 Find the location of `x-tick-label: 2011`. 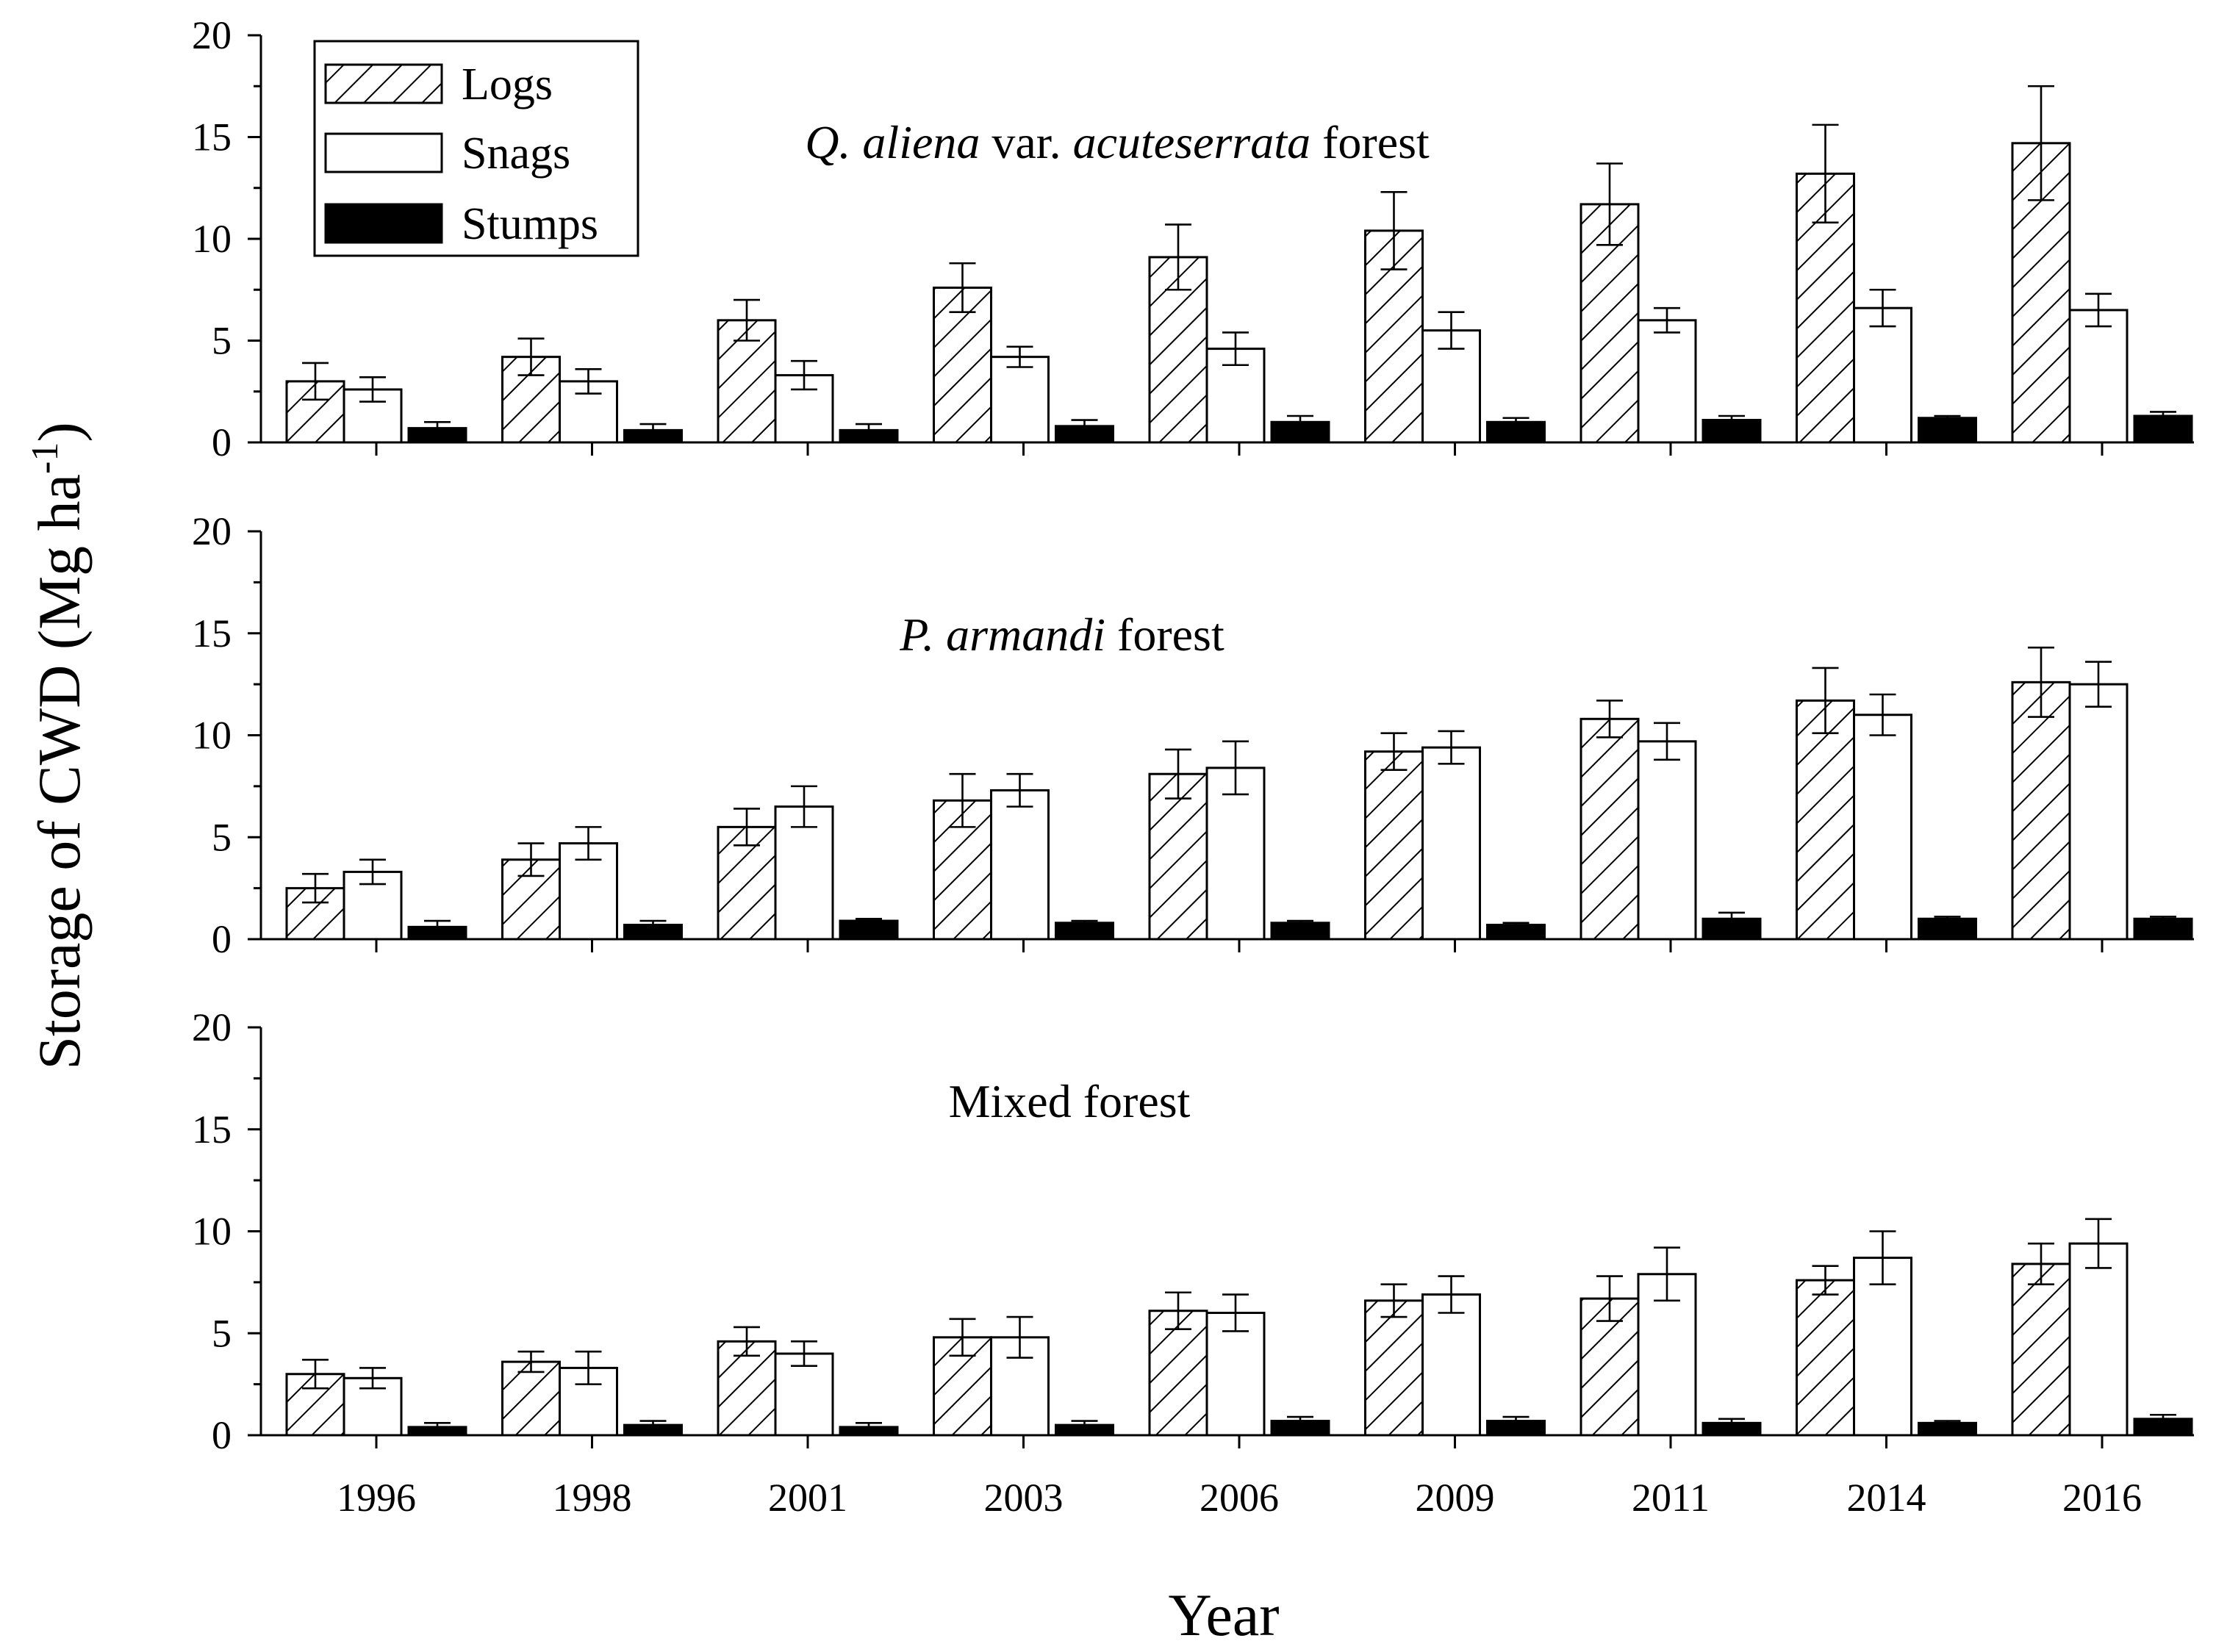

x-tick-label: 2011 is located at coordinates (1671, 1498).